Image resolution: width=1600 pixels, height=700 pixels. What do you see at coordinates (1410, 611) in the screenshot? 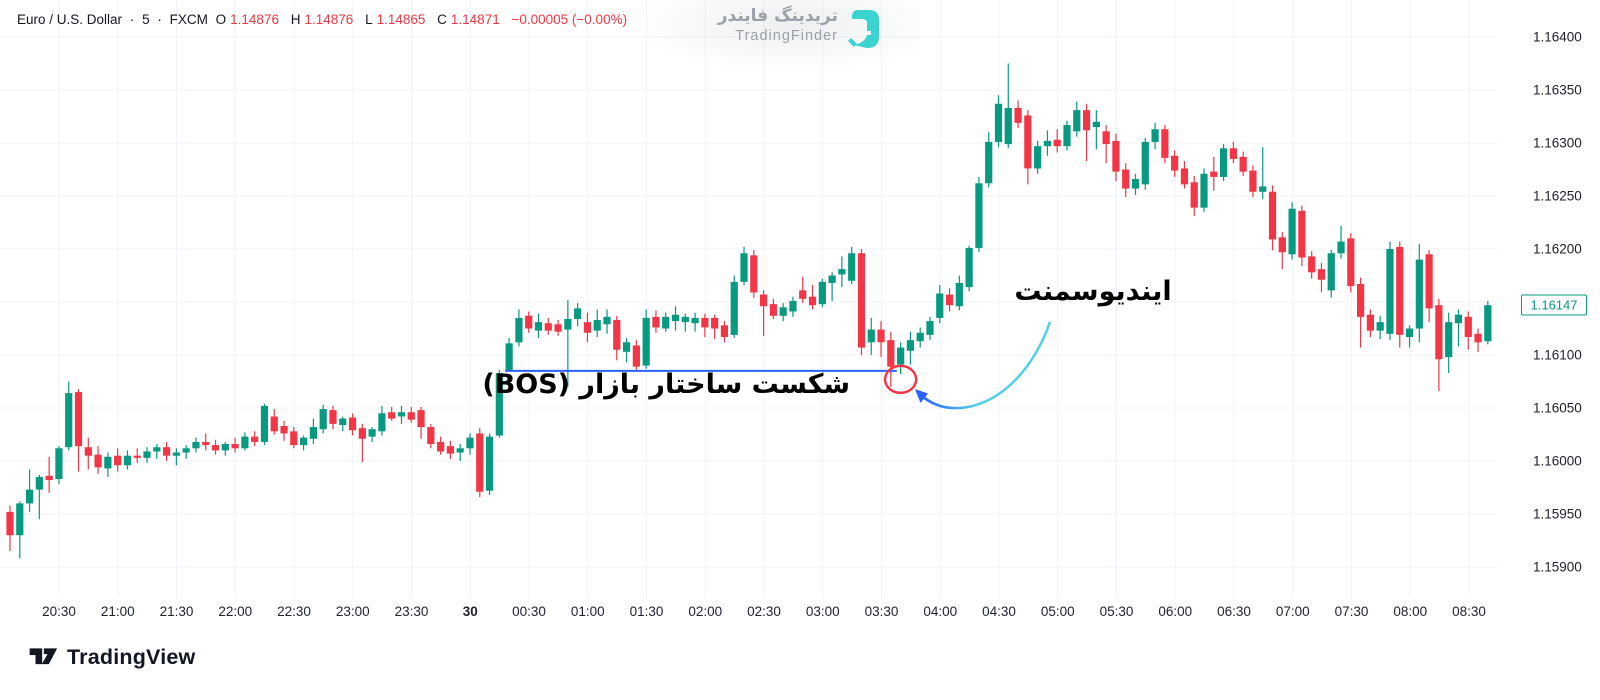
I see `time-axis-label: 08:00` at bounding box center [1410, 611].